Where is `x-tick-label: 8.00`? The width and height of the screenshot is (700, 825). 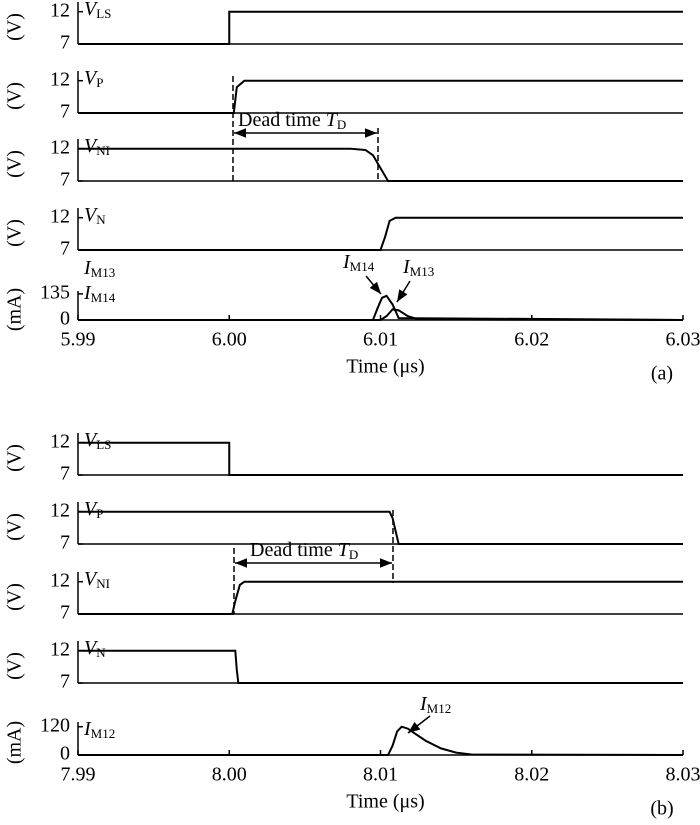
x-tick-label: 8.00 is located at coordinates (229, 775).